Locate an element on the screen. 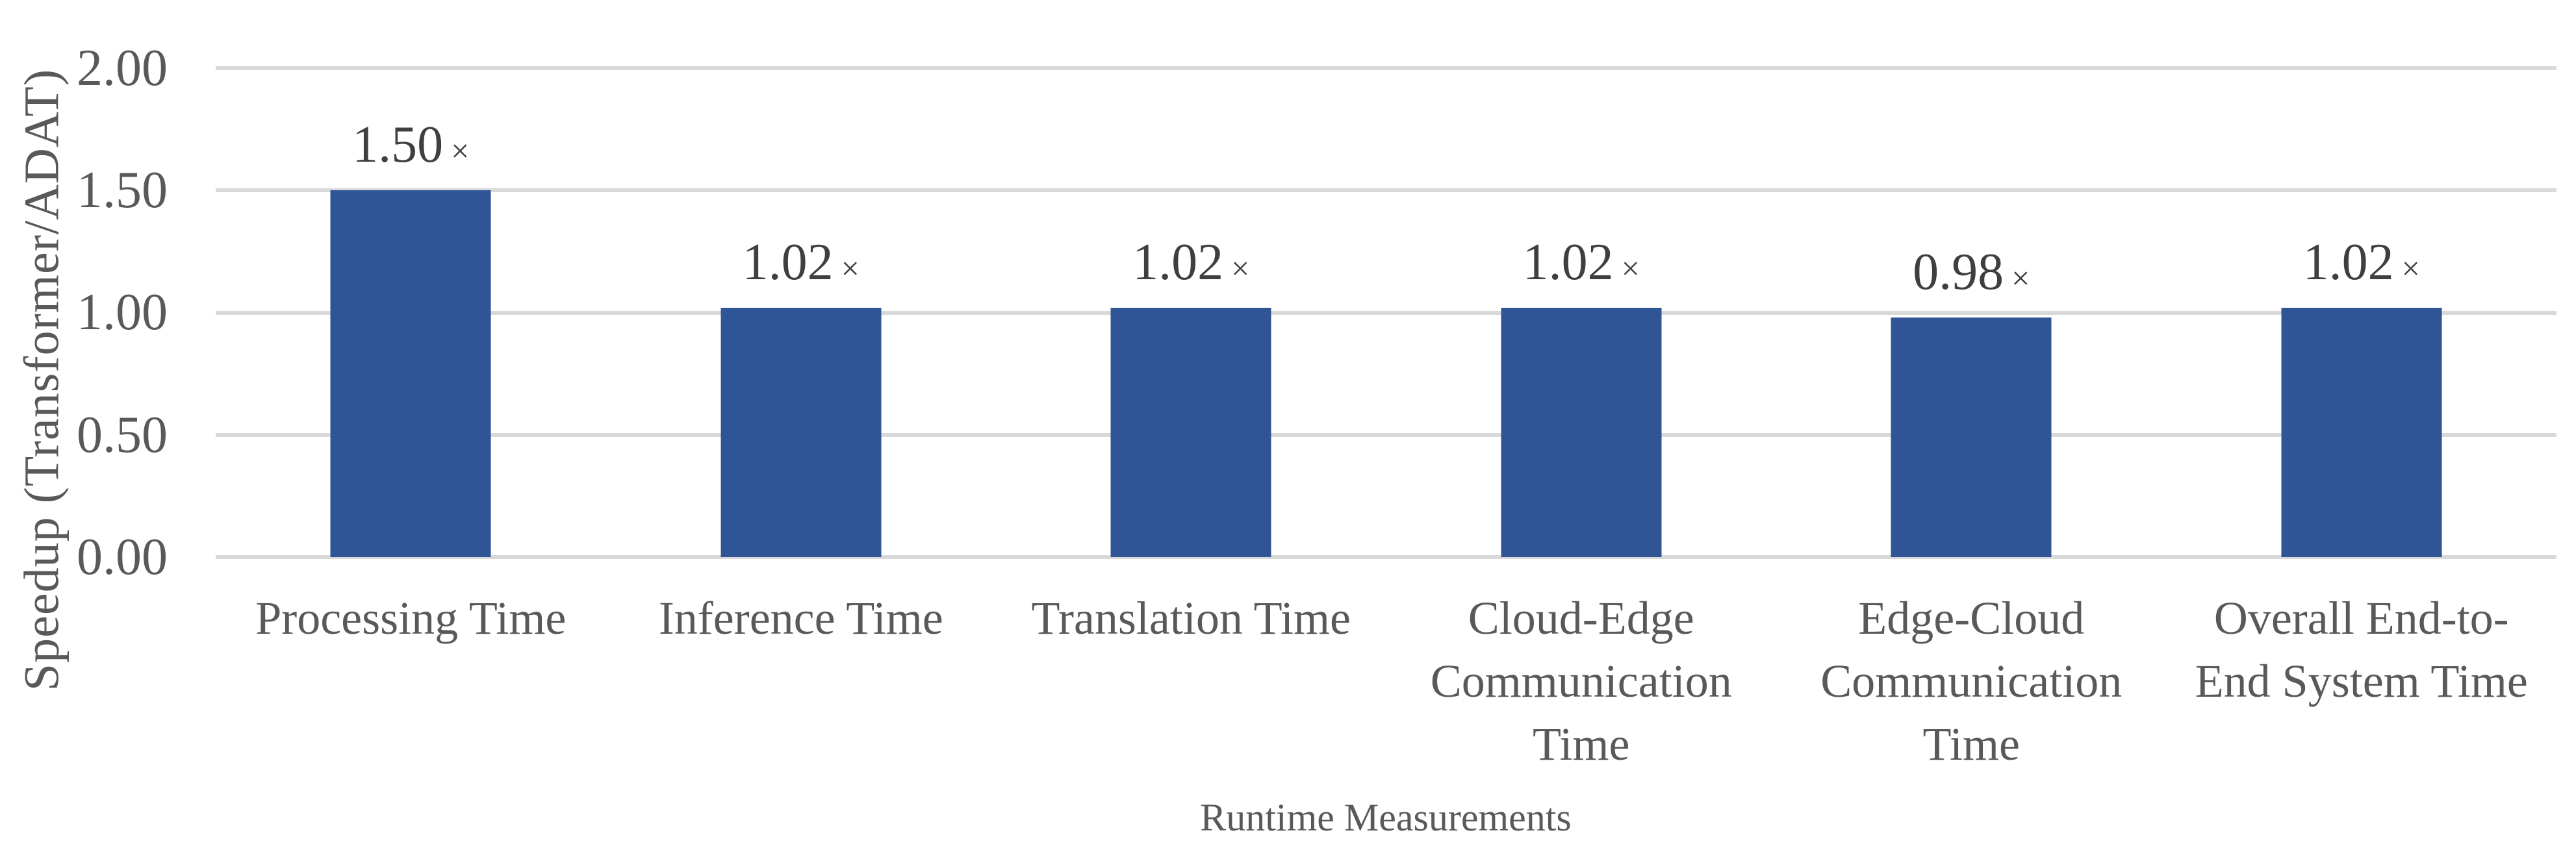 The image size is (2576, 861). y-axis-title: Speedup (Transformer/ADAT) is located at coordinates (42, 380).